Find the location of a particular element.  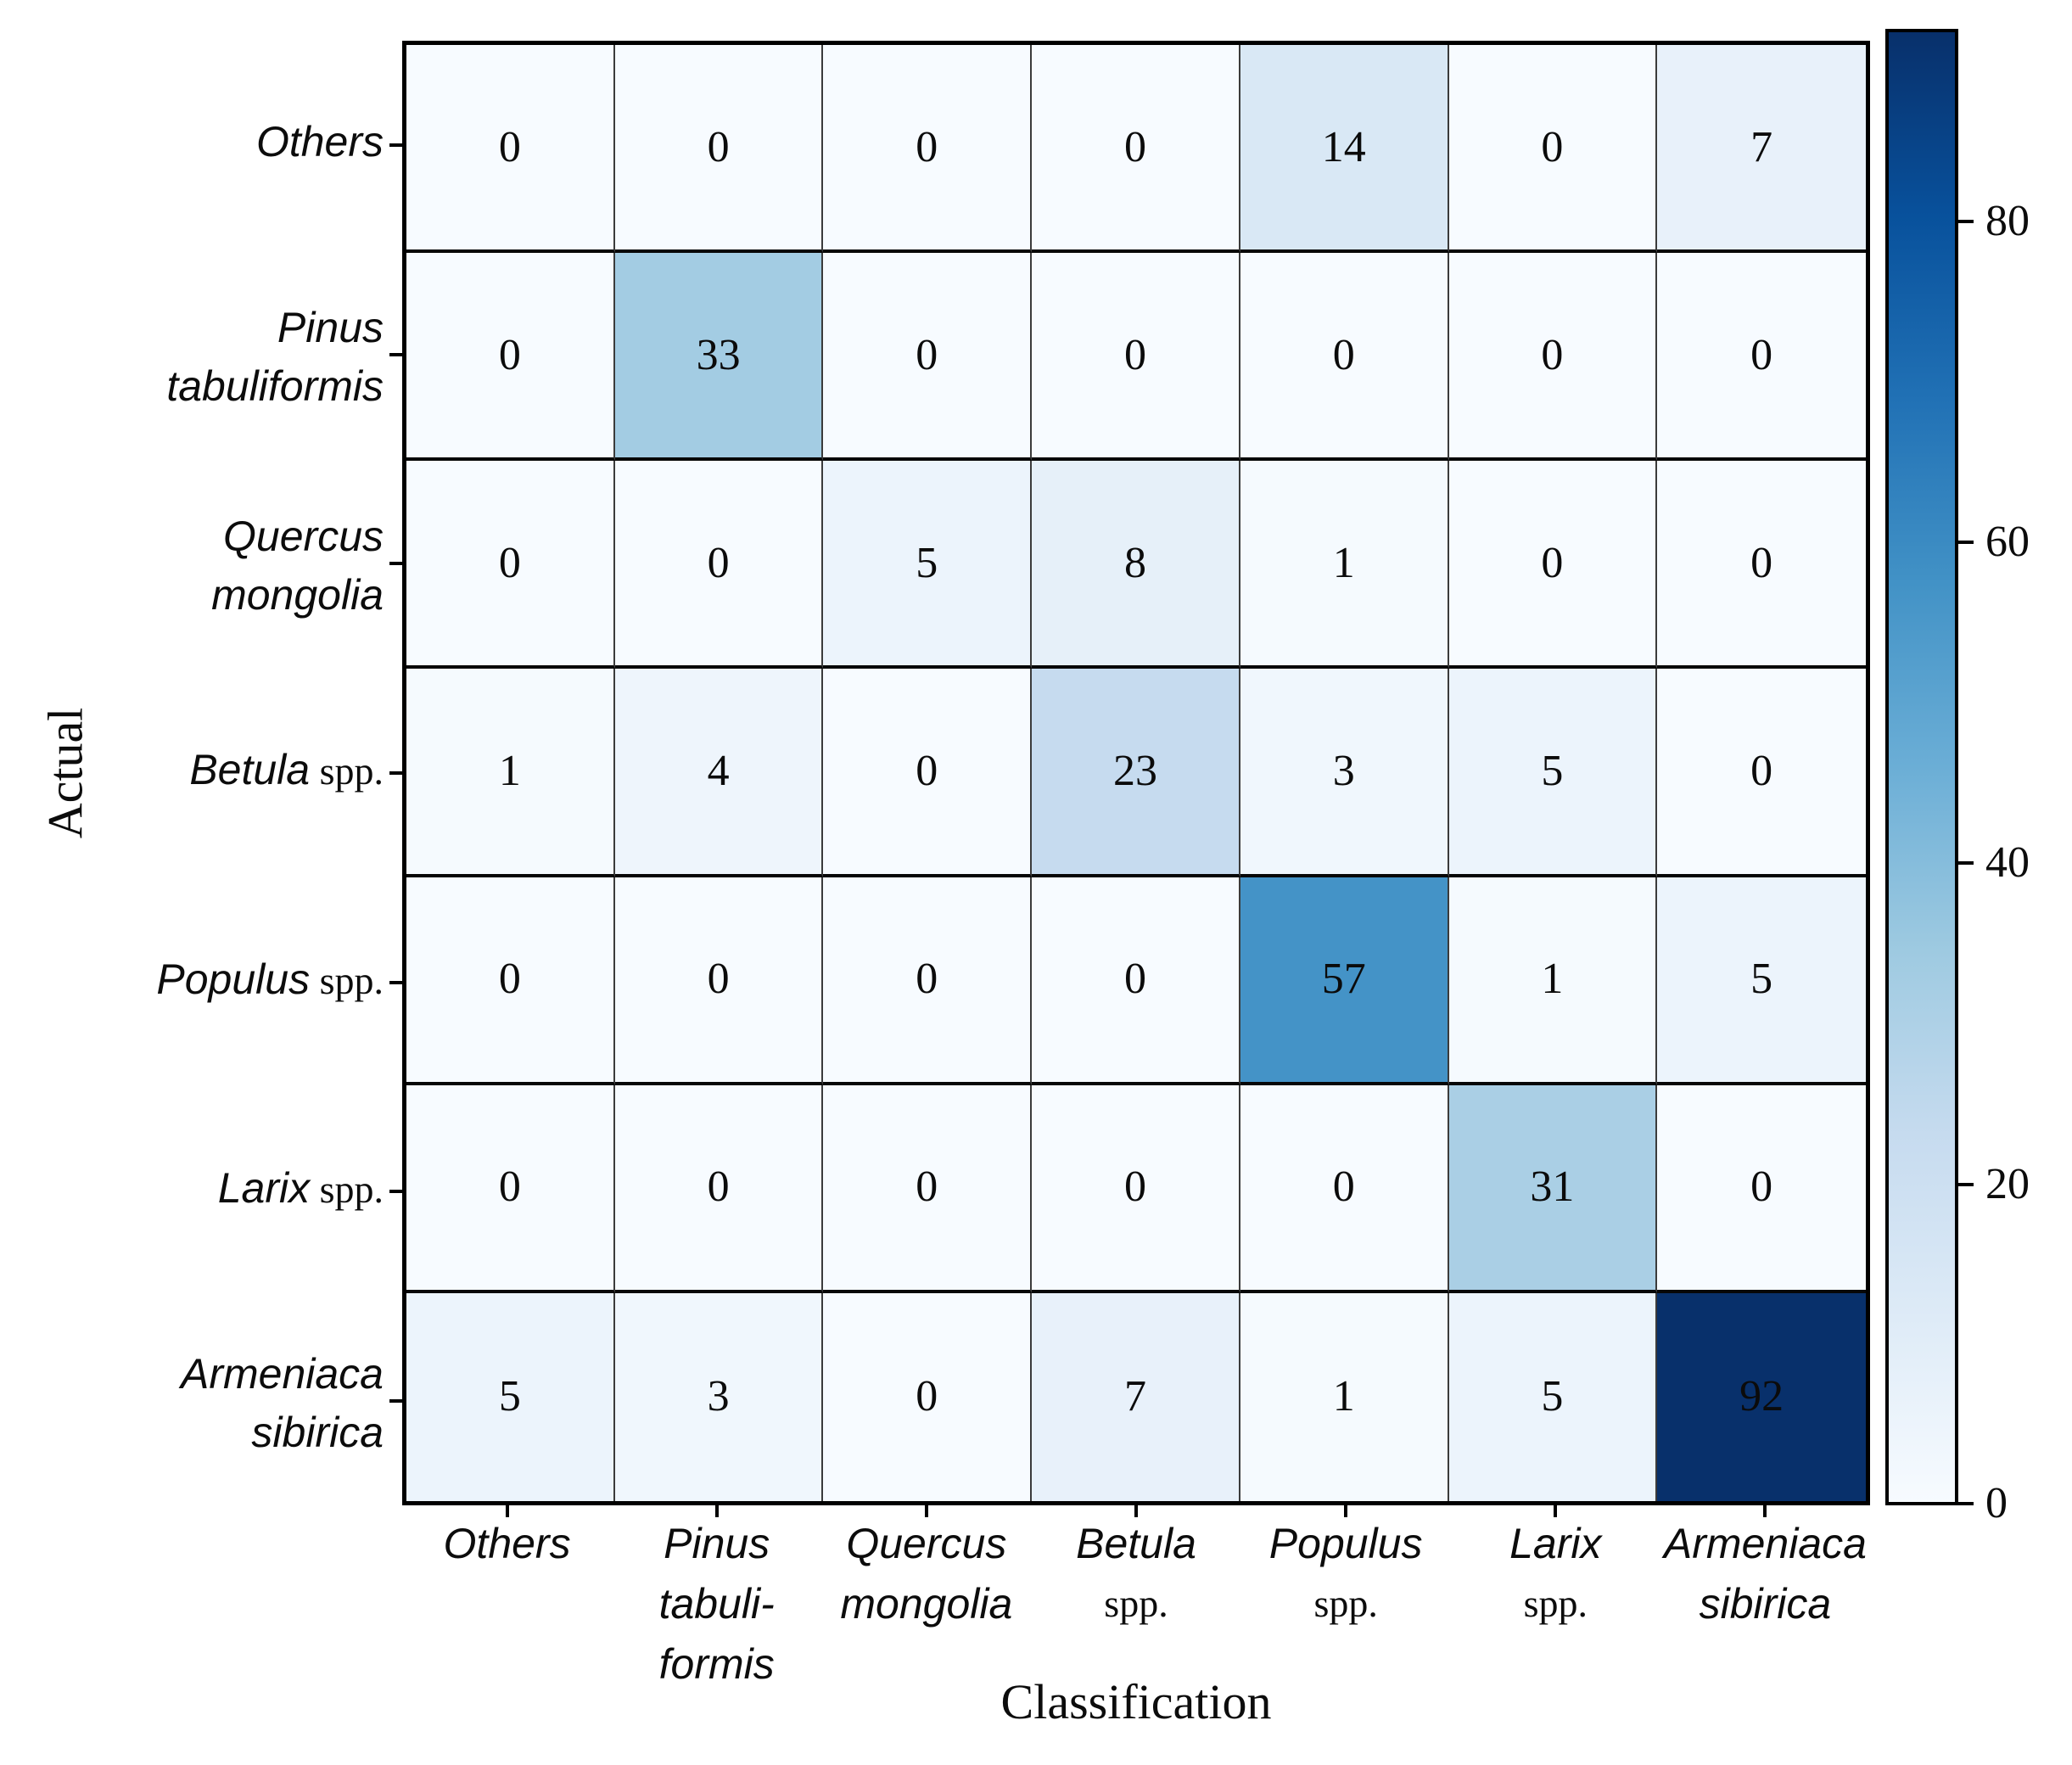

matrix-cell: 14 is located at coordinates (1344, 149).